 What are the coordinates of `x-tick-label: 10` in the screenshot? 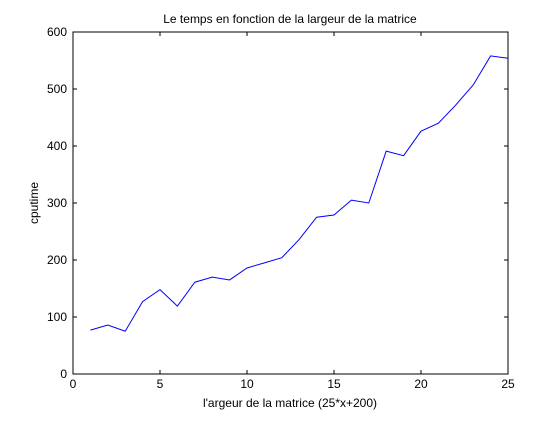 It's located at (247, 384).